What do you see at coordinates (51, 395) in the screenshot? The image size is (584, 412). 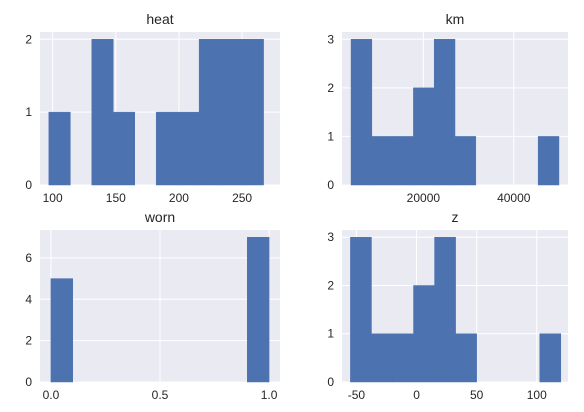 I see `x-tick-label: 0.0` at bounding box center [51, 395].